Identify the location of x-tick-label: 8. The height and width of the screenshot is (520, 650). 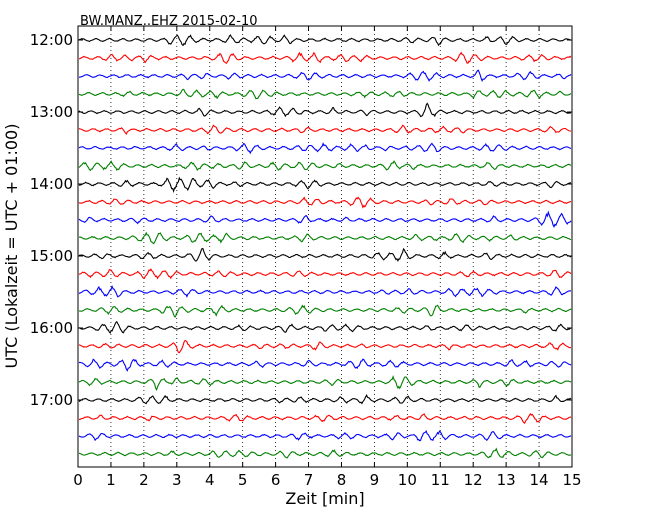
(342, 480).